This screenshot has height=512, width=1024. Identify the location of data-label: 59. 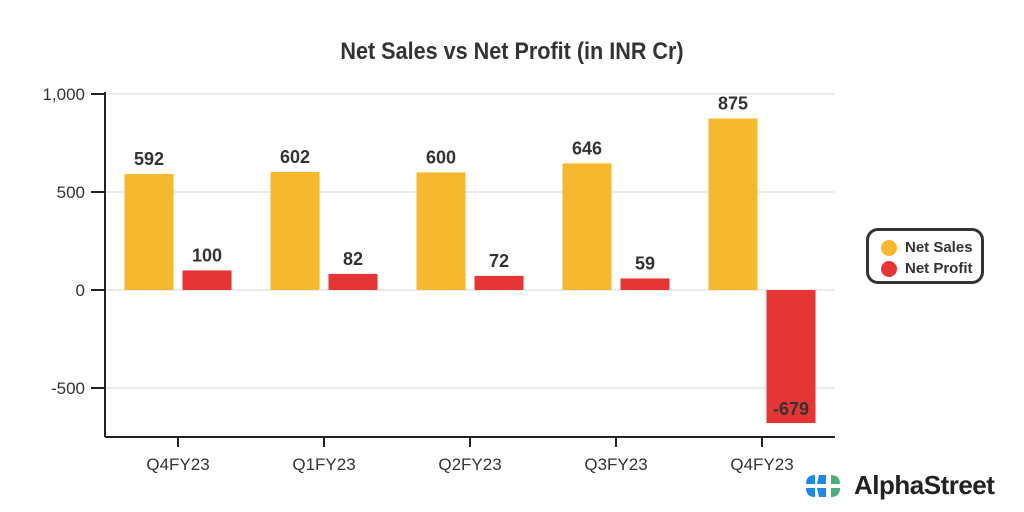
(645, 263).